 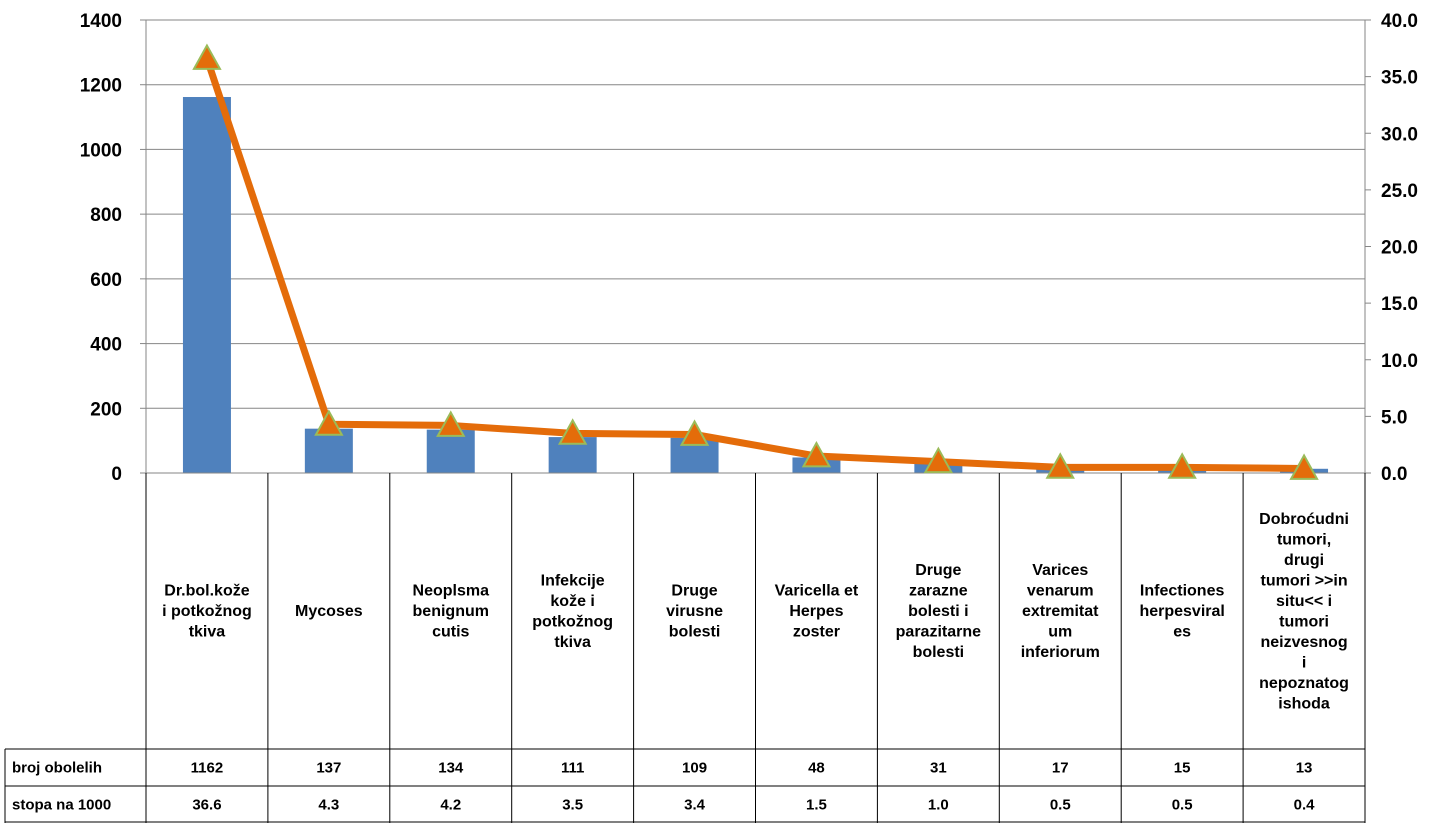 I want to click on table-cell: 13, so click(x=1304, y=768).